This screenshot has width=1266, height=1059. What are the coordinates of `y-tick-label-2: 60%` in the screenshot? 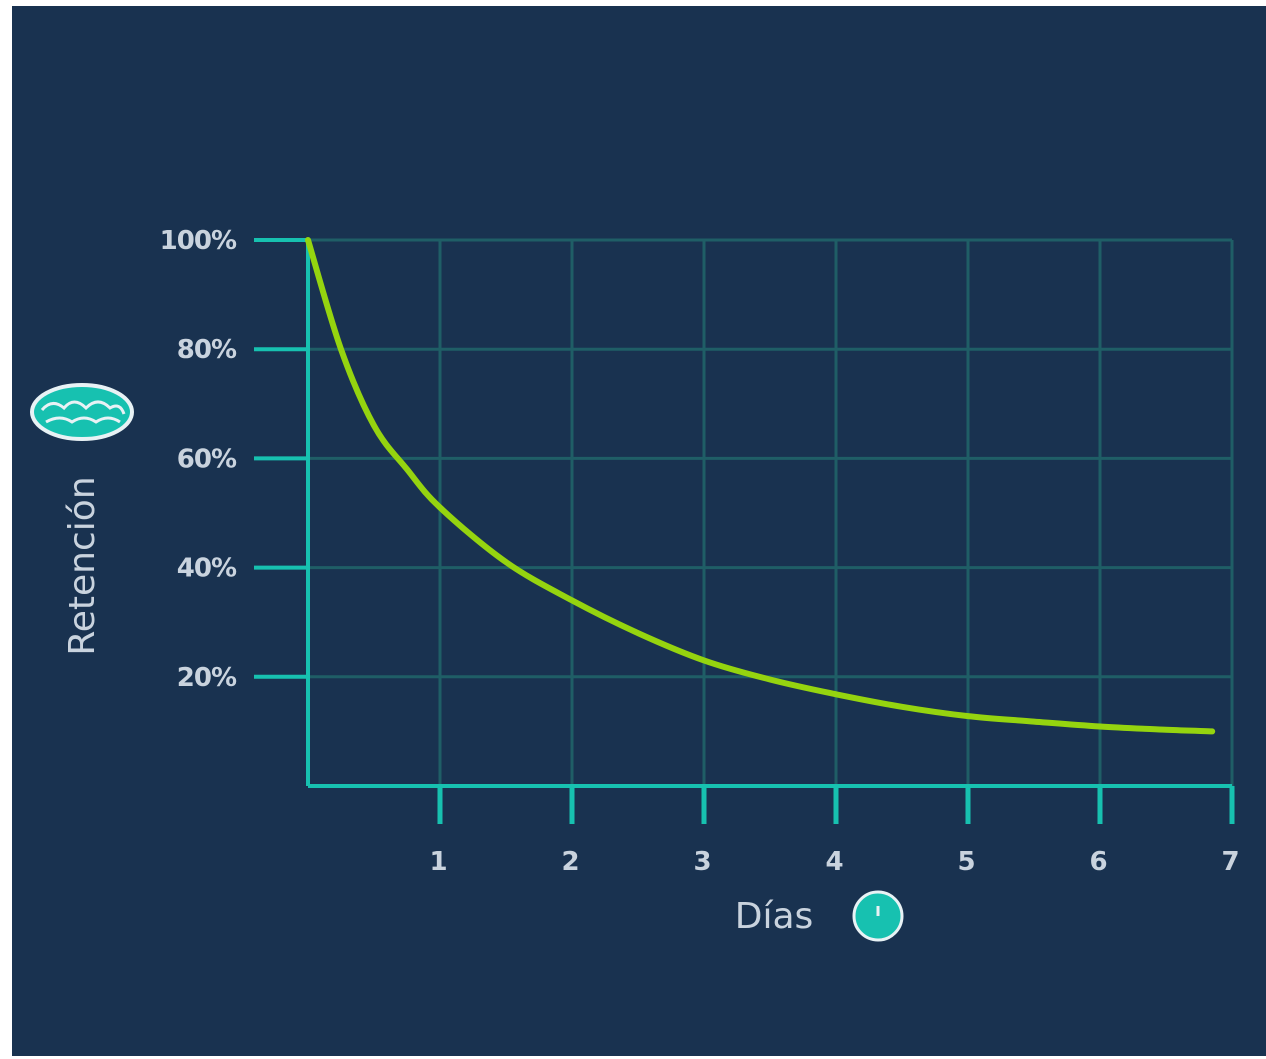 It's located at (207, 459).